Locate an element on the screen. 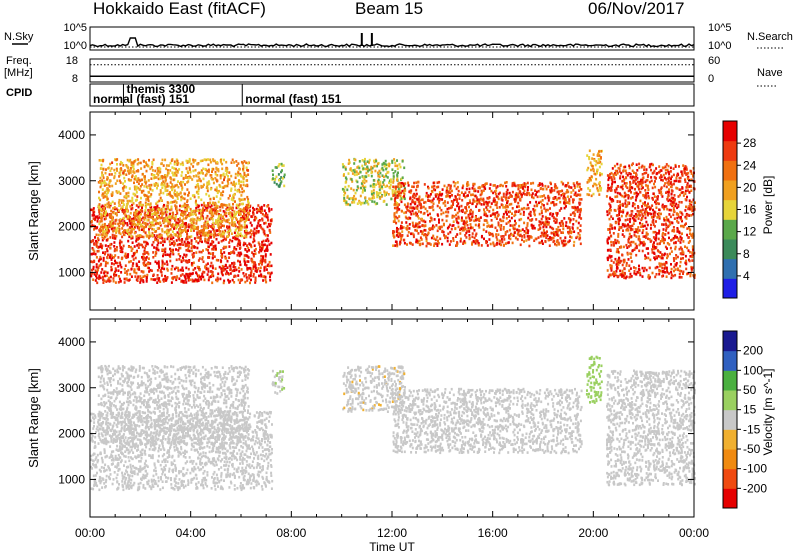  freq-left-tick-top: 18 is located at coordinates (72, 61).